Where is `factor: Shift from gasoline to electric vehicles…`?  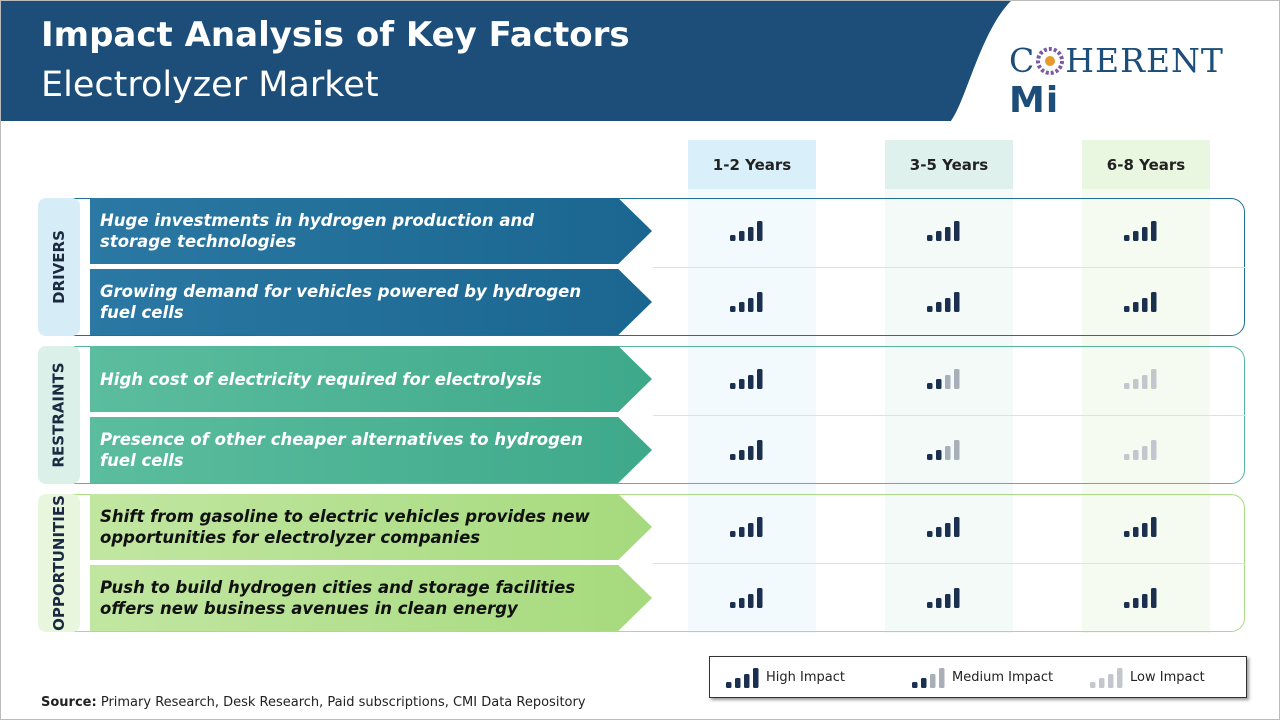 factor: Shift from gasoline to electric vehicles… is located at coordinates (371, 527).